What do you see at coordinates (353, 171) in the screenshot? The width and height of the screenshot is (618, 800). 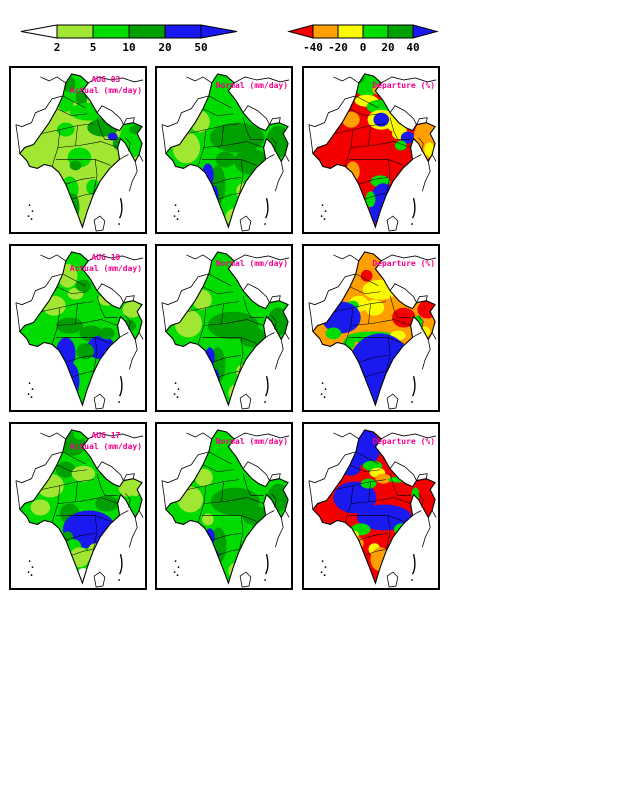 I see `shade-region-orange` at bounding box center [353, 171].